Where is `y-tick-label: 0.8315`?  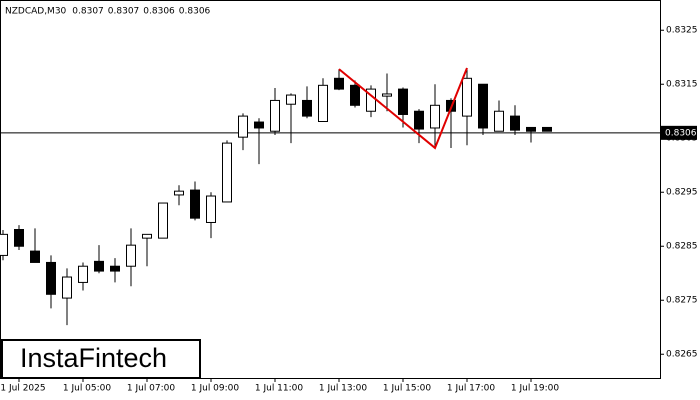 y-tick-label: 0.8315 is located at coordinates (682, 85).